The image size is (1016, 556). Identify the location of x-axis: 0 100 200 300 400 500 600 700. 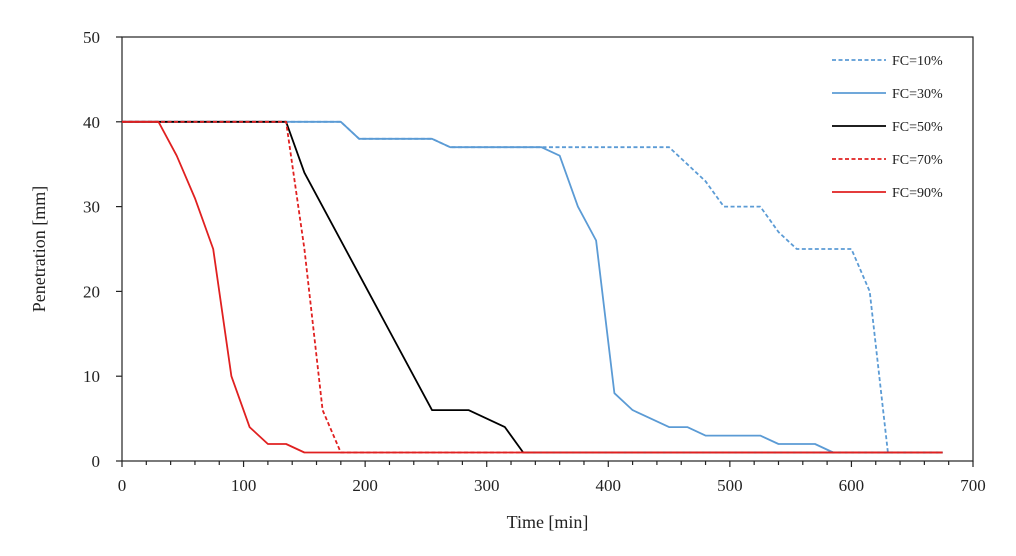
(552, 478).